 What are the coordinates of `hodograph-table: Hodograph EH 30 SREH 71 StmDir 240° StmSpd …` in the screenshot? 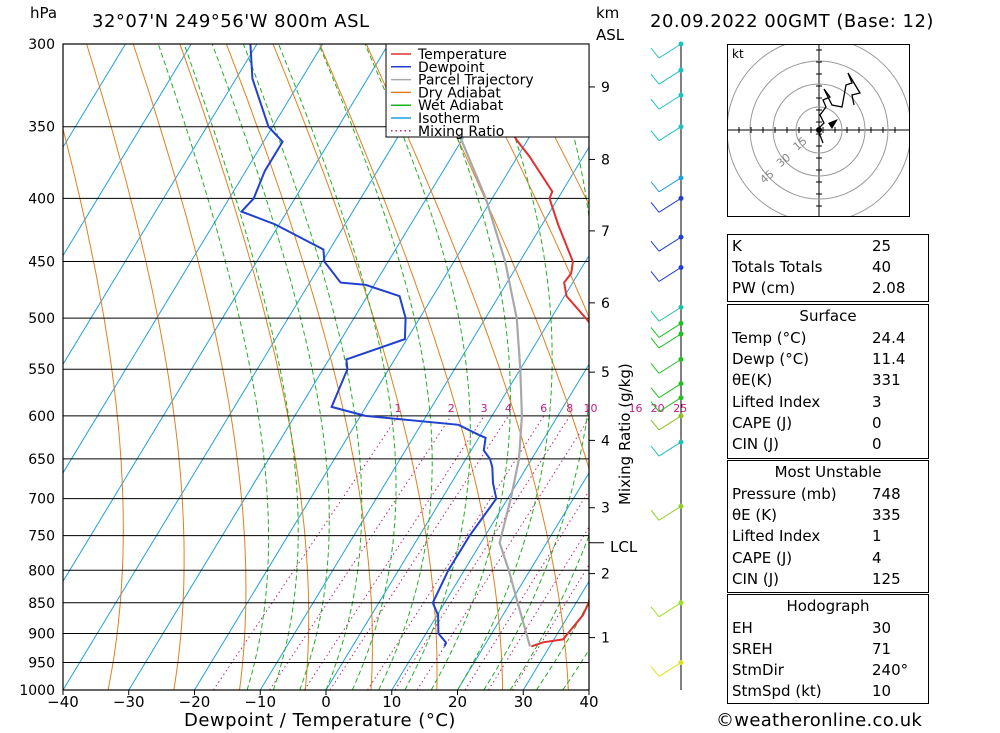 It's located at (828, 649).